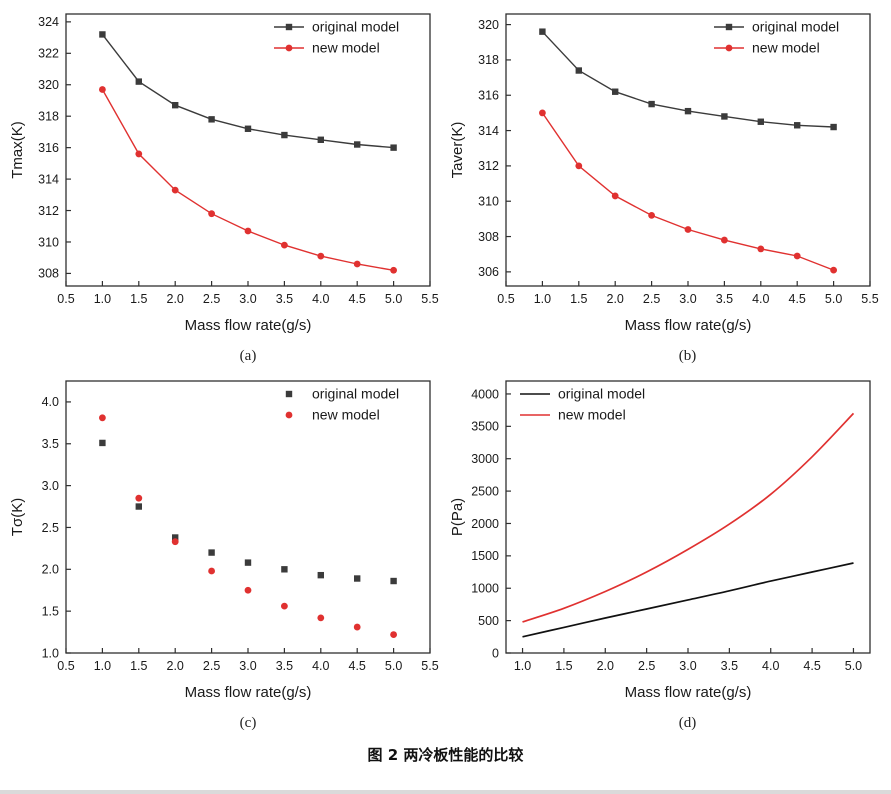  I want to click on chart-b-sublabel: (b), so click(687, 356).